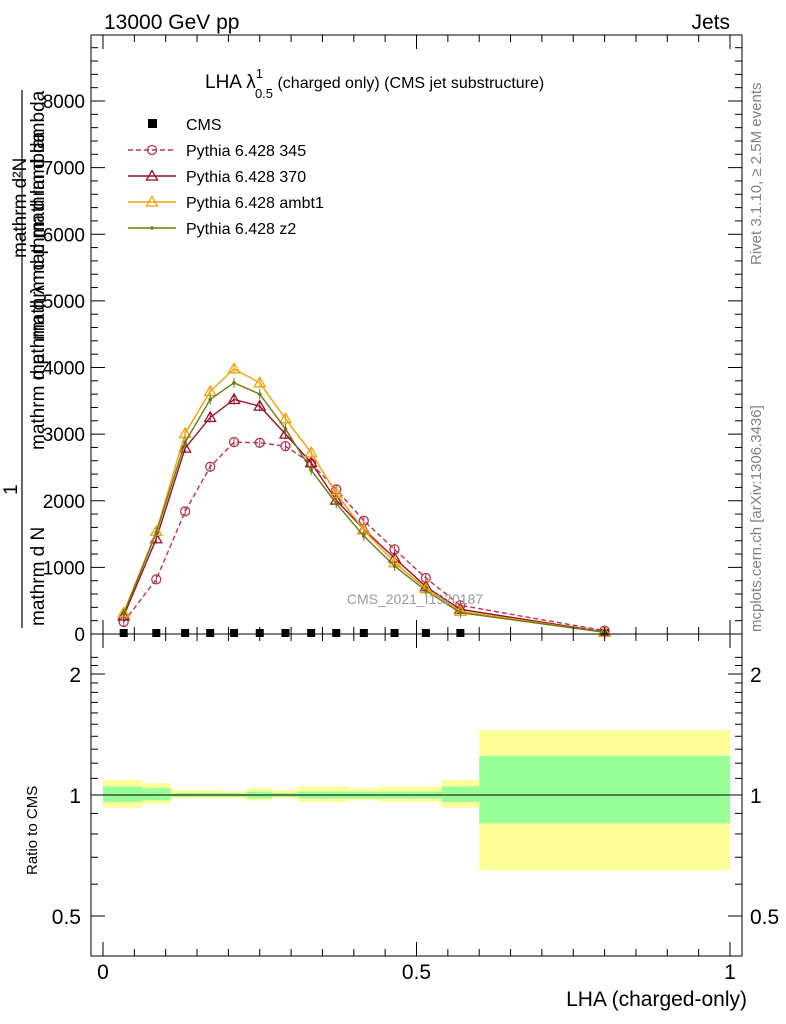  Describe the element at coordinates (75, 796) in the screenshot. I see `ratio-tick-label: 1` at that location.